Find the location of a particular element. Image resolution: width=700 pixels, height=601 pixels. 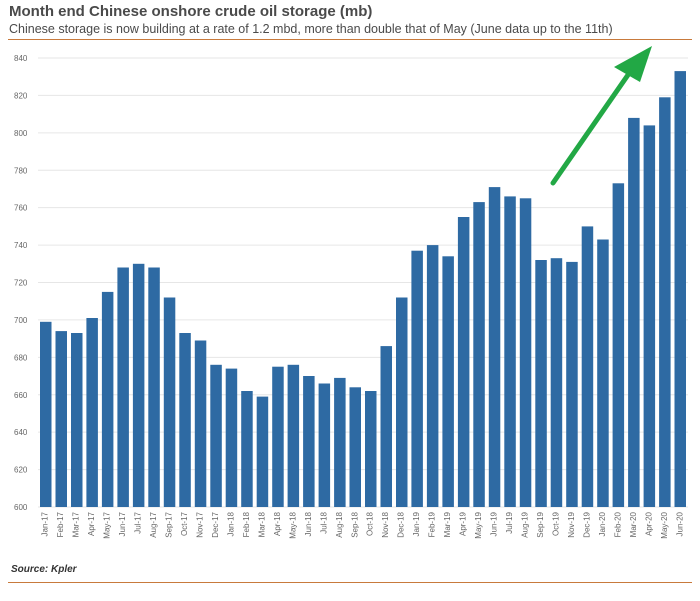

bottom-rule is located at coordinates (350, 582).